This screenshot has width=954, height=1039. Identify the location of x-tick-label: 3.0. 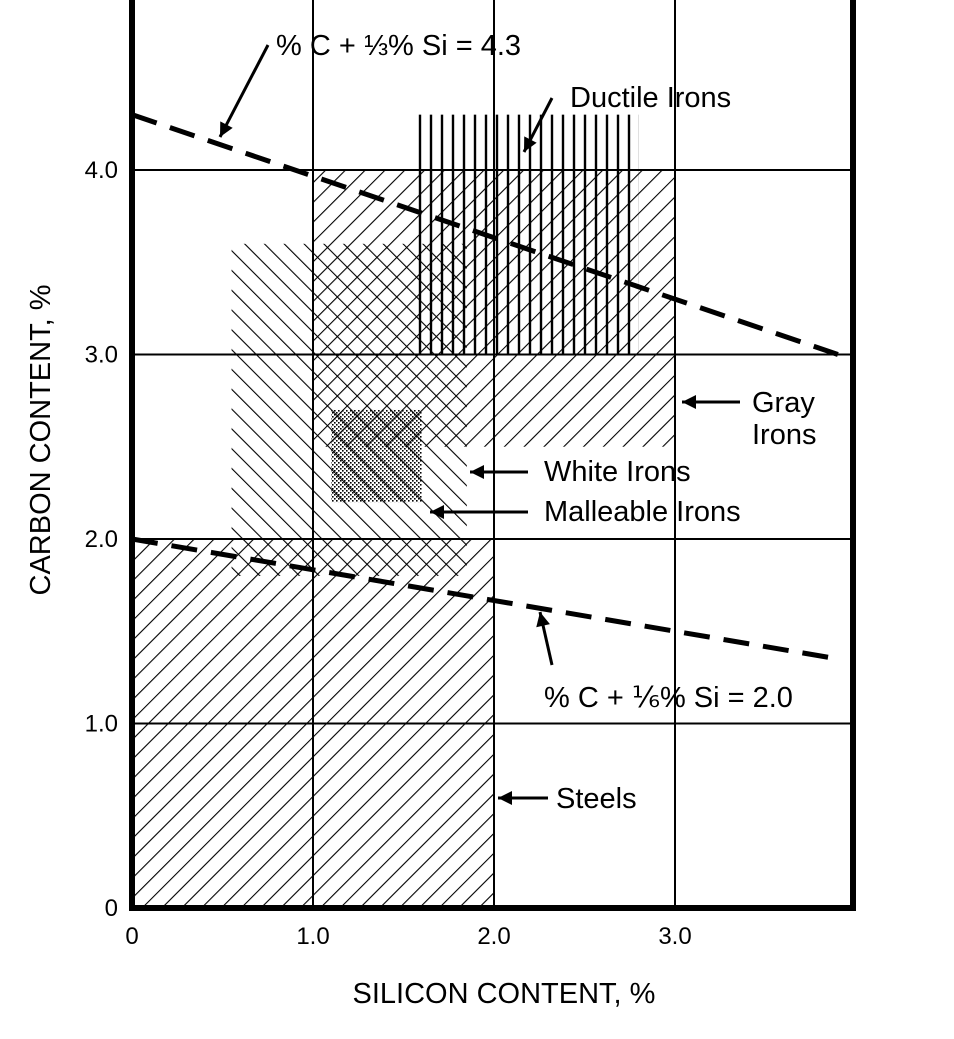
(674, 936).